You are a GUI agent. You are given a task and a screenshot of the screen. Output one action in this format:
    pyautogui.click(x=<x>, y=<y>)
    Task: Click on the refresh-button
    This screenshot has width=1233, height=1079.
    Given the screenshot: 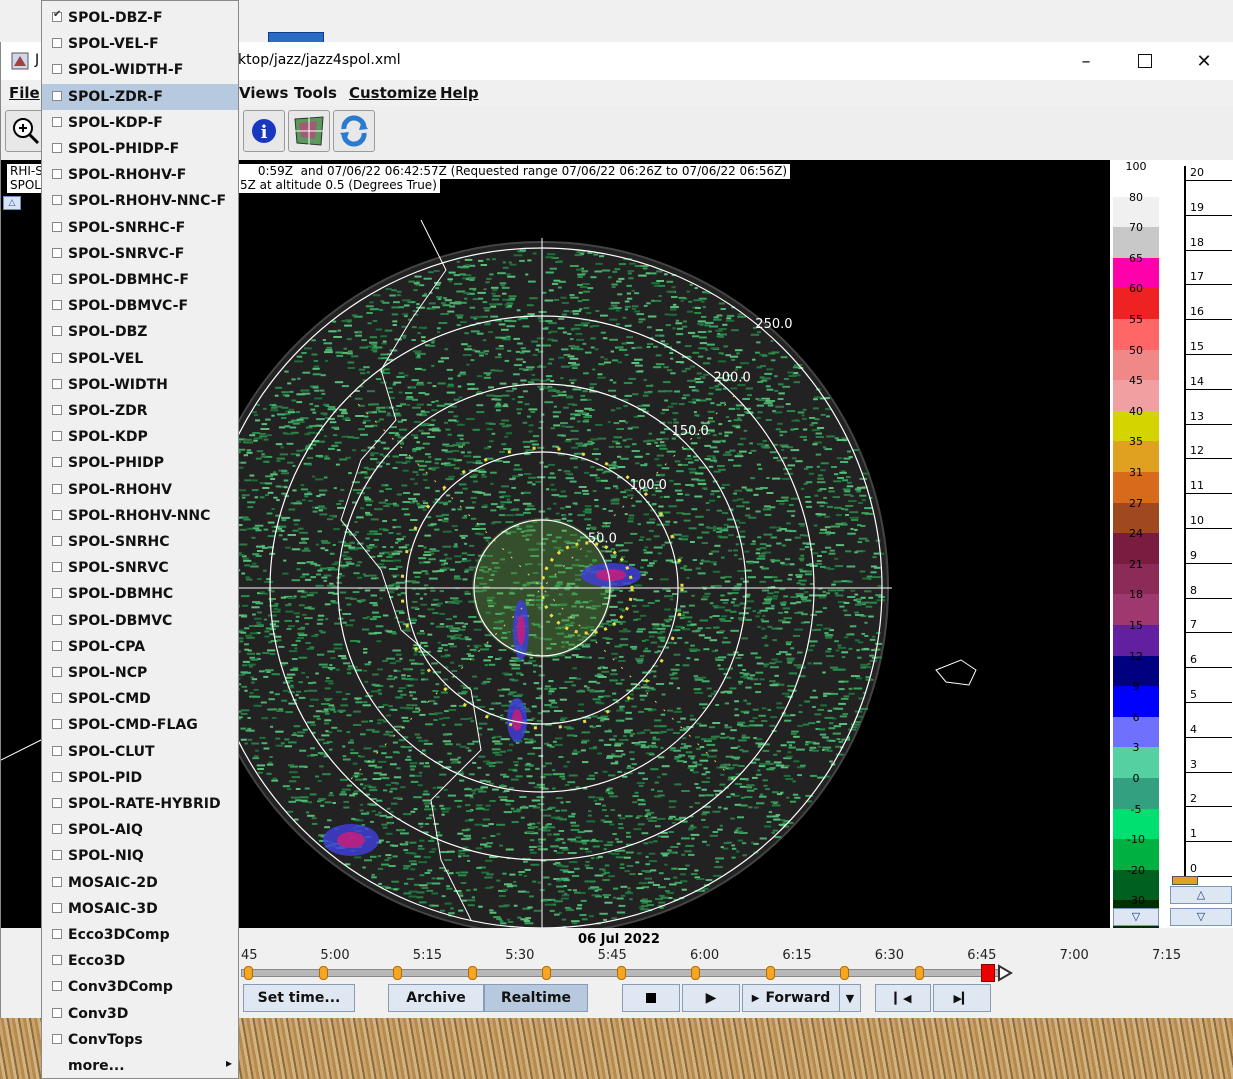 What is the action you would take?
    pyautogui.click(x=354, y=131)
    